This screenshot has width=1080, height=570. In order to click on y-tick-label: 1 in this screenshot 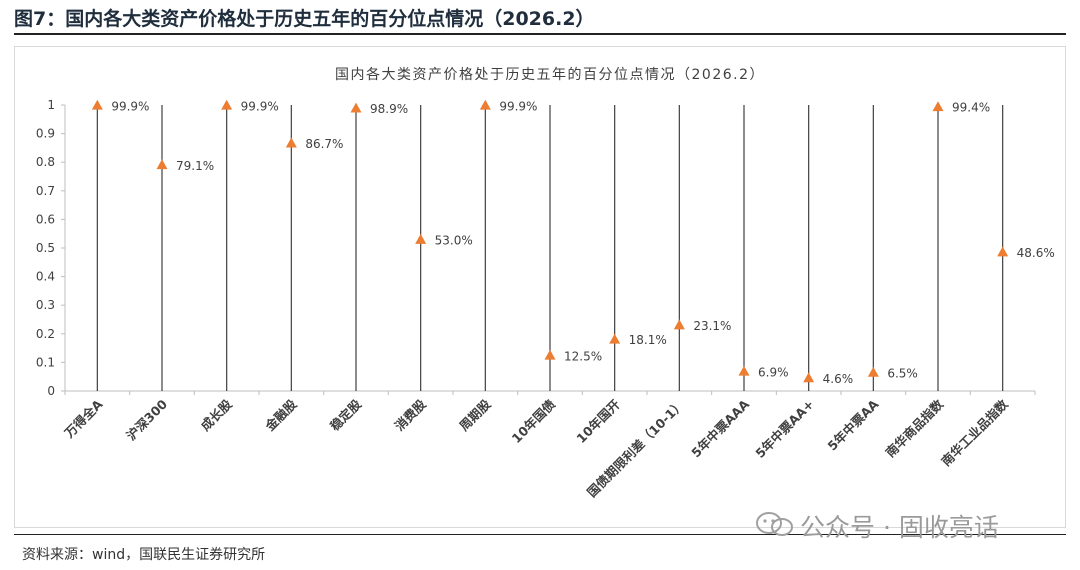, I will do `click(51, 105)`.